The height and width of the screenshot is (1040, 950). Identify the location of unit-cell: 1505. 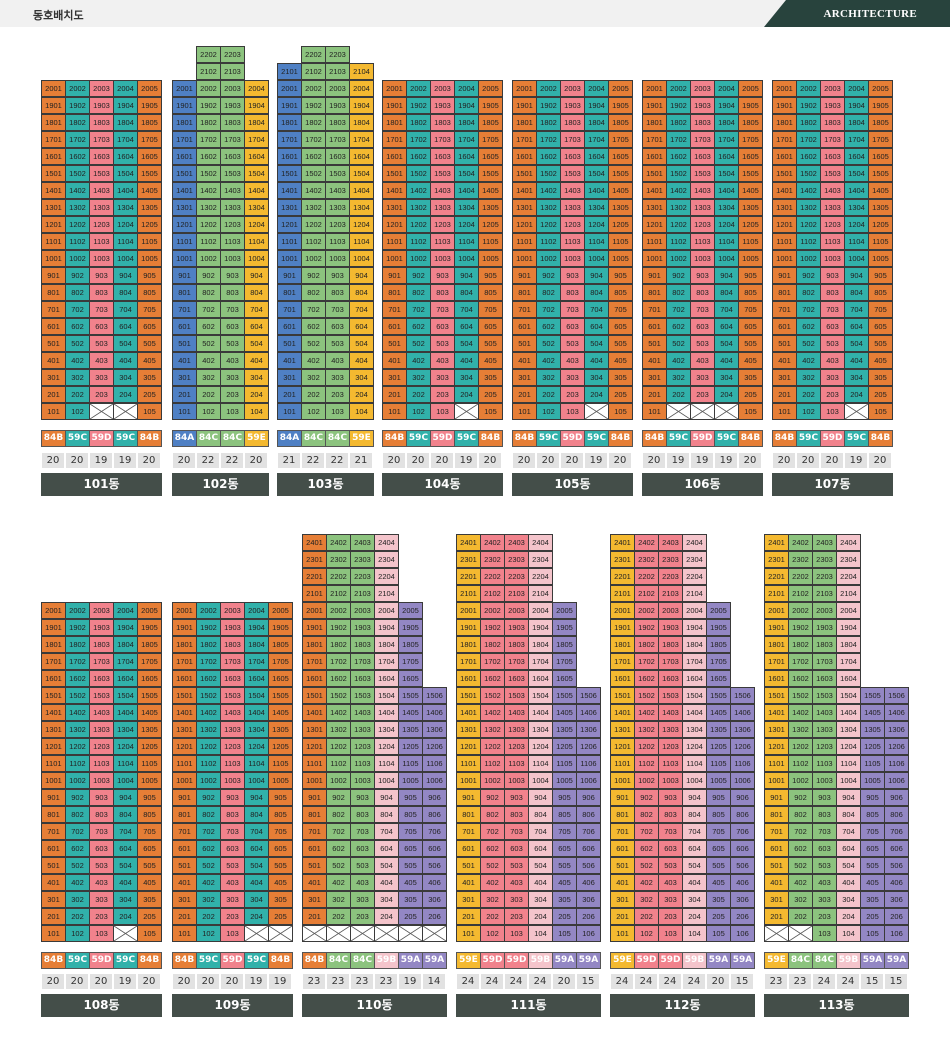
(149, 173).